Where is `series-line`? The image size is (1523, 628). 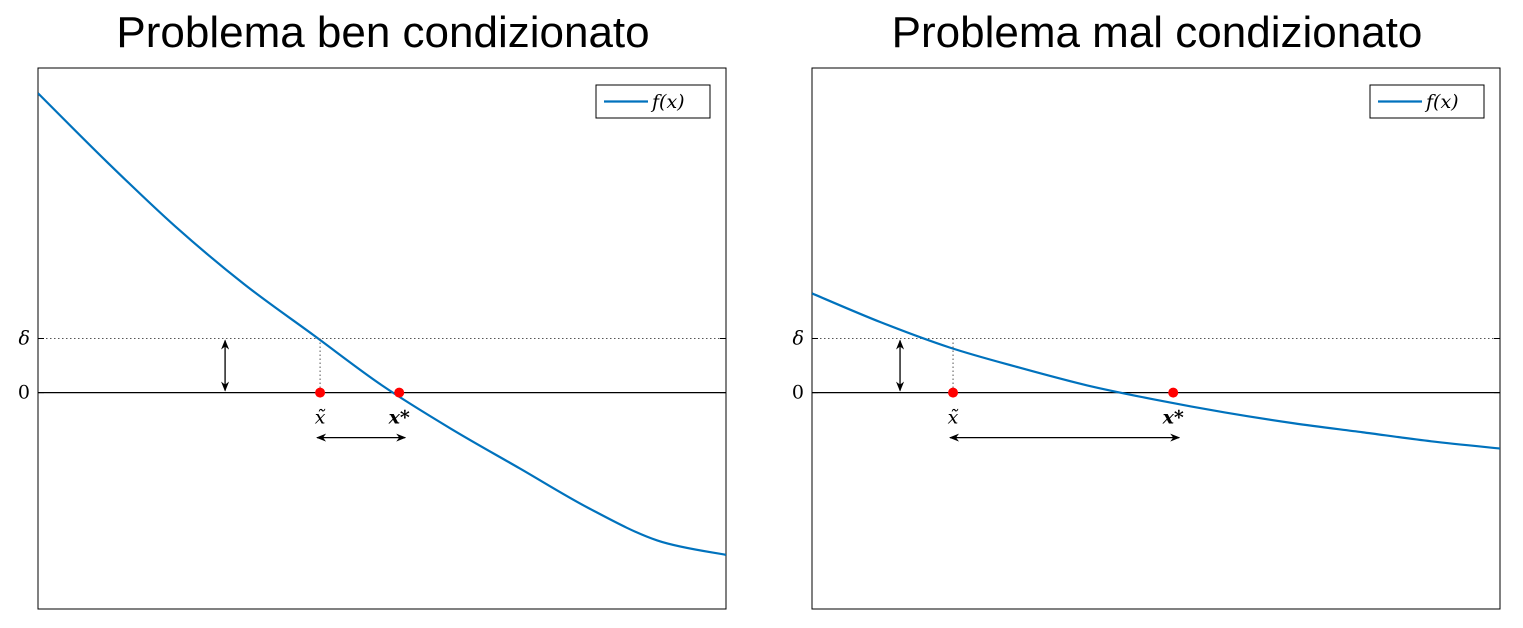 series-line is located at coordinates (1156, 371).